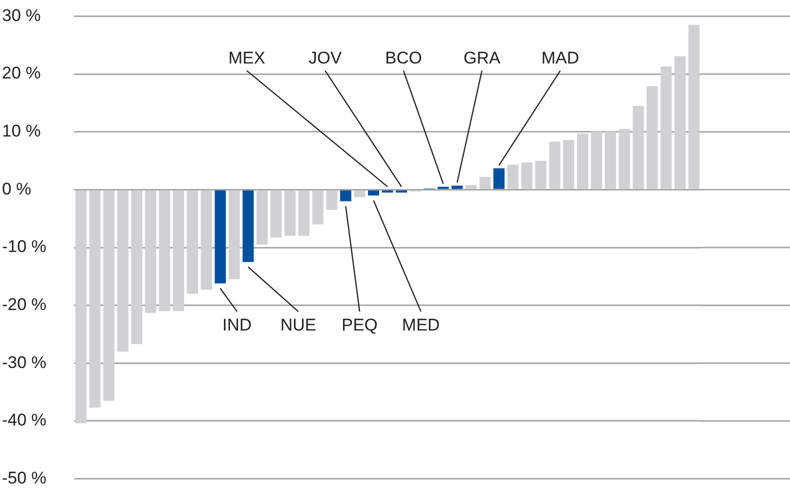  Describe the element at coordinates (24, 420) in the screenshot. I see `y-tick-label: -40 %` at that location.